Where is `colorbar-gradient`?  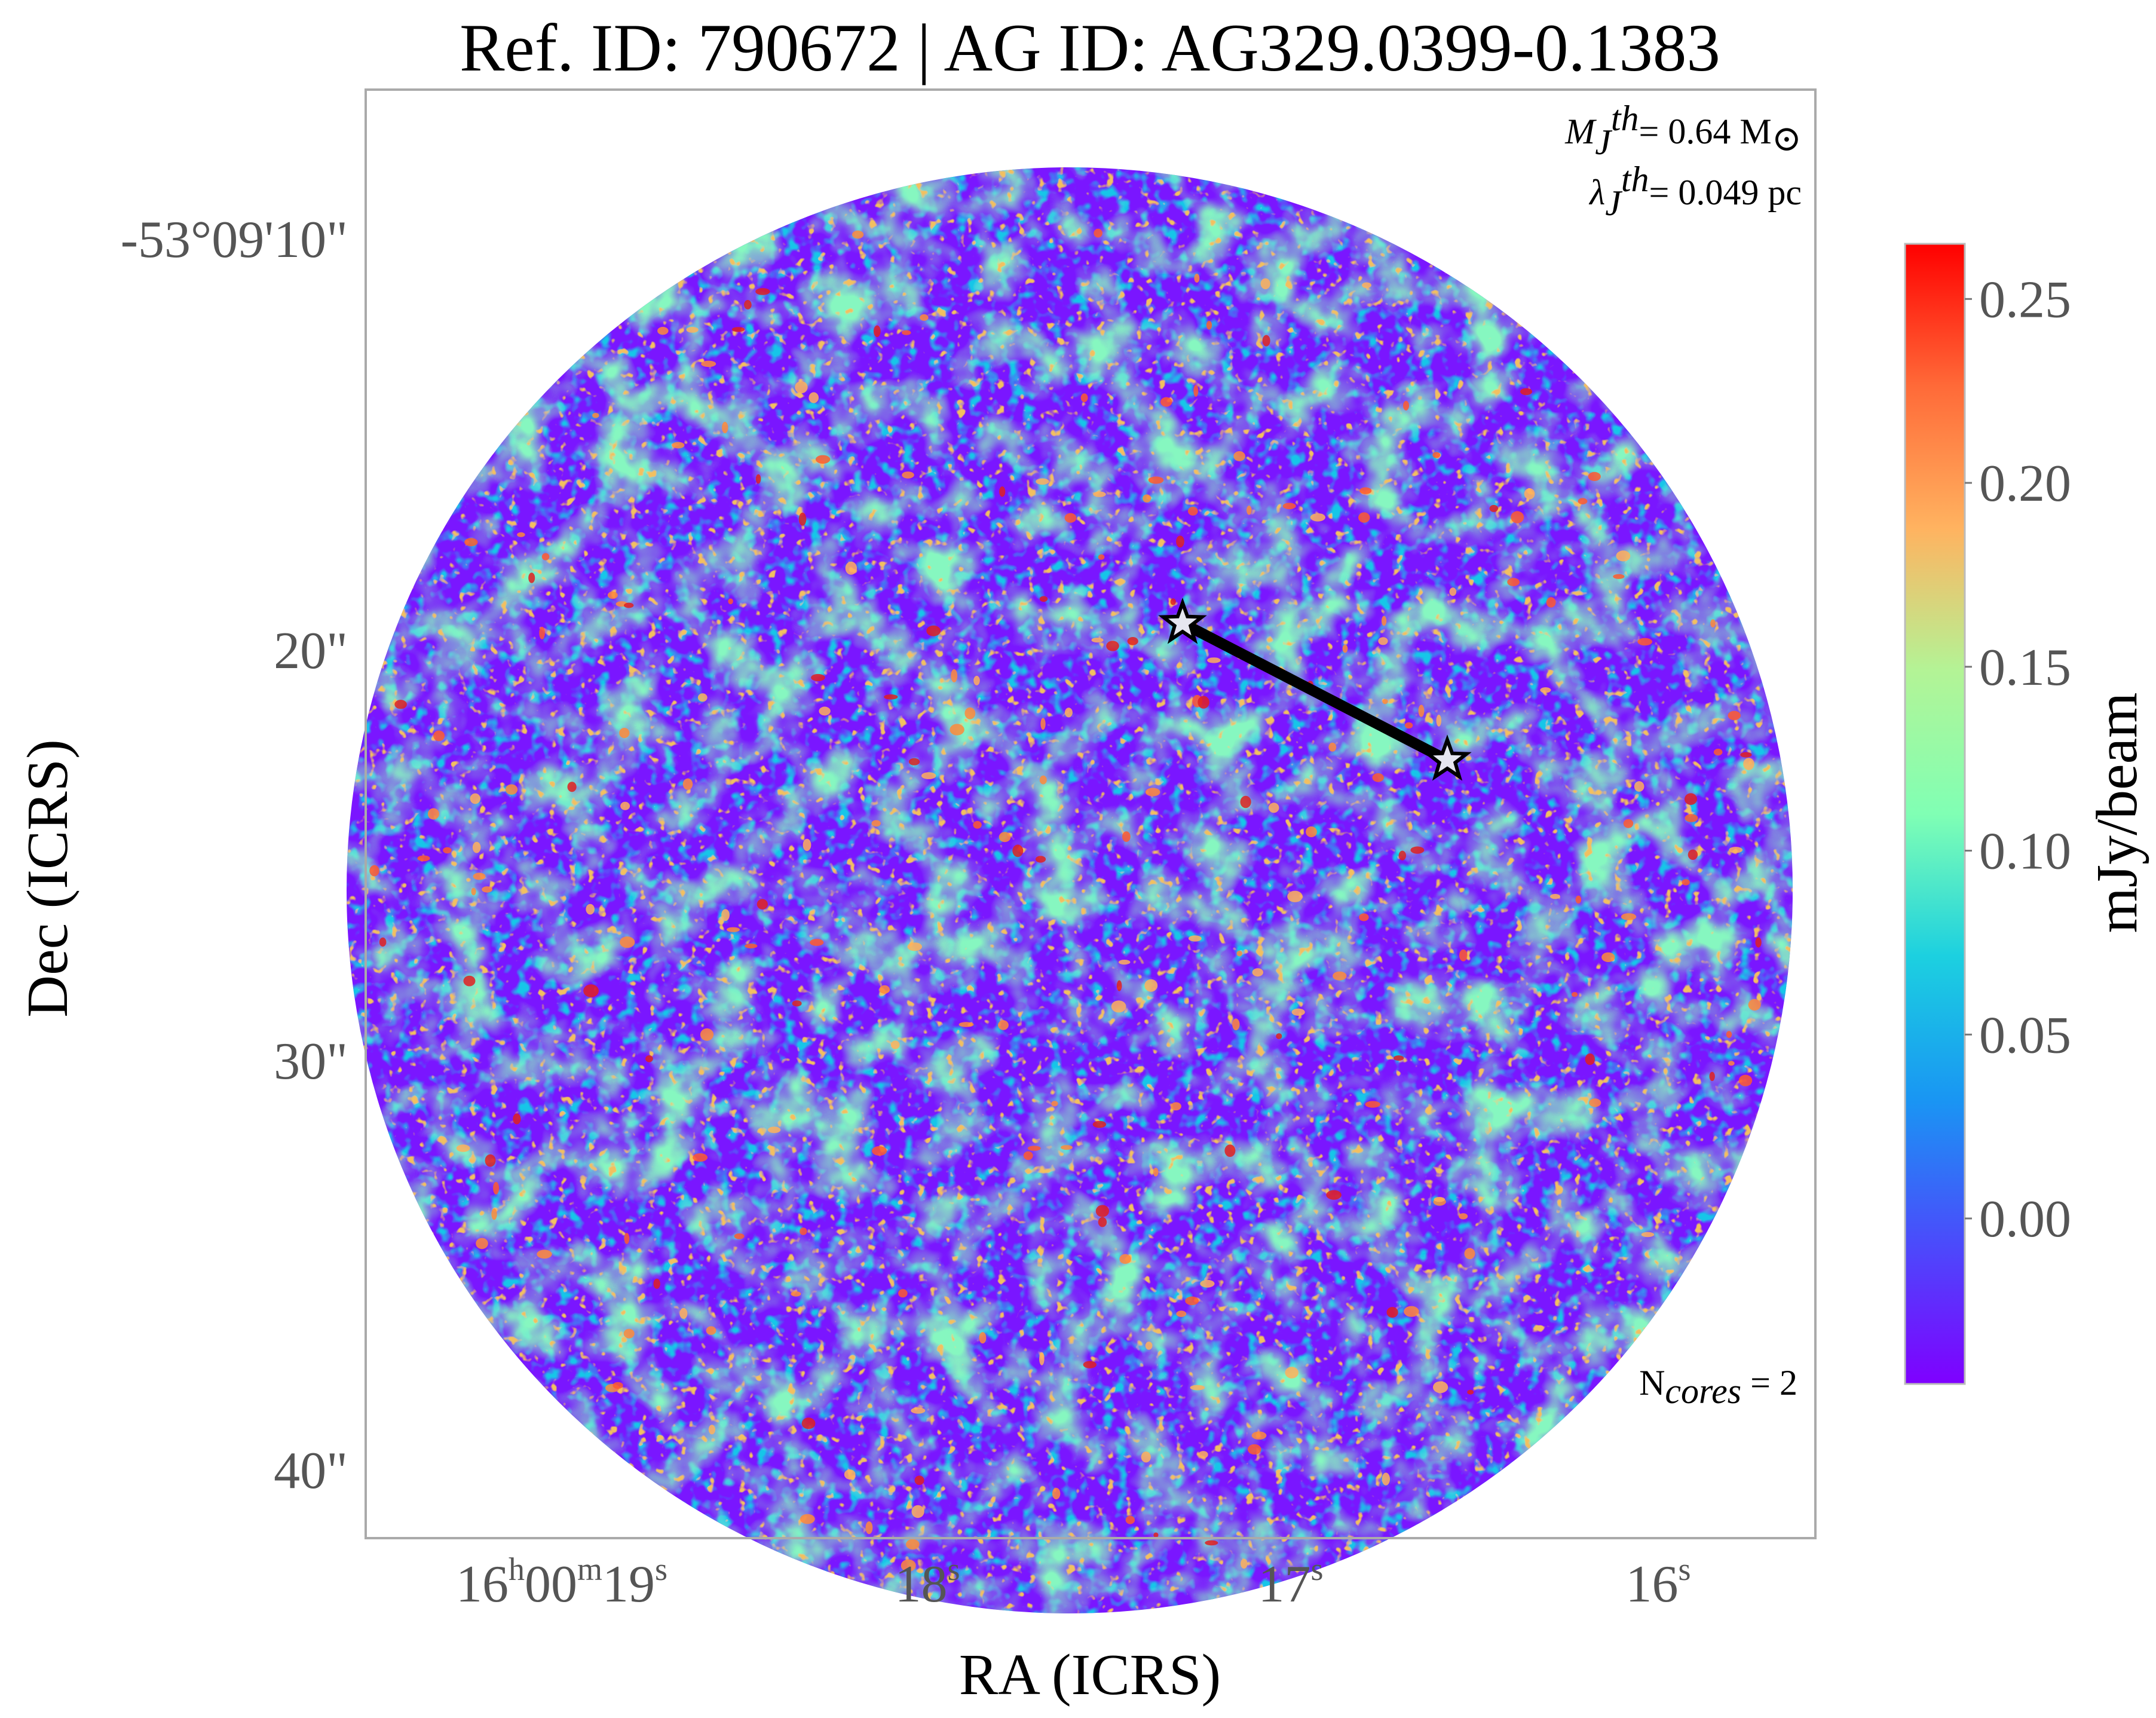
colorbar-gradient is located at coordinates (1935, 814).